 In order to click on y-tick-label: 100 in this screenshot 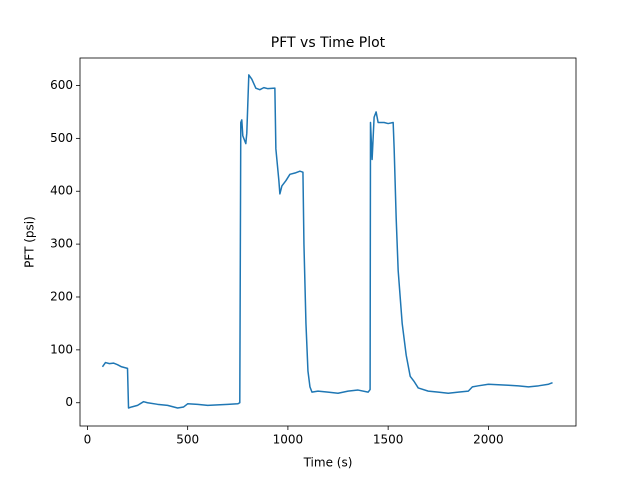, I will do `click(61, 349)`.